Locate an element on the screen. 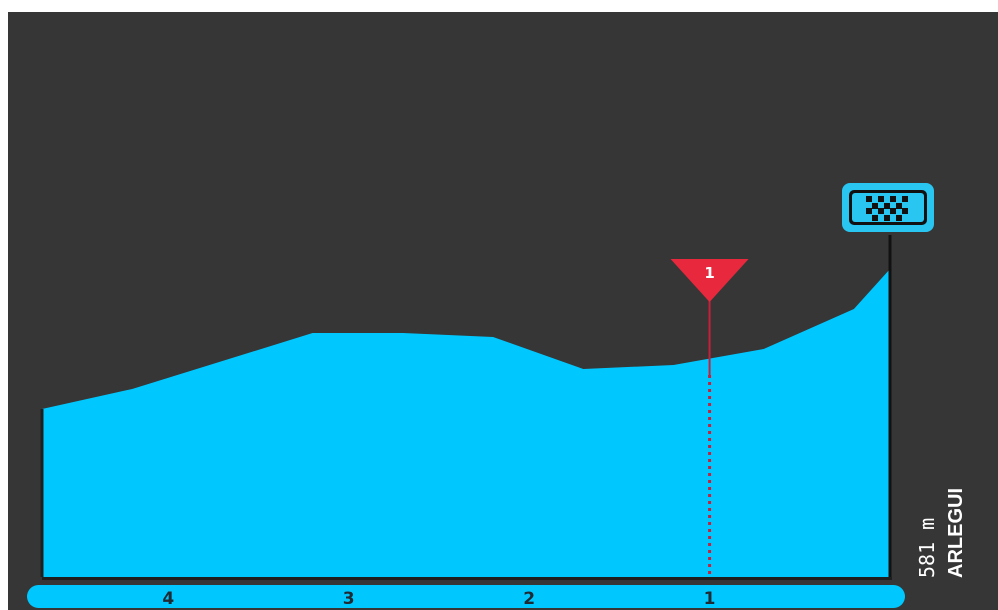 This screenshot has width=998, height=610. km-tick-label: 1 is located at coordinates (710, 599).